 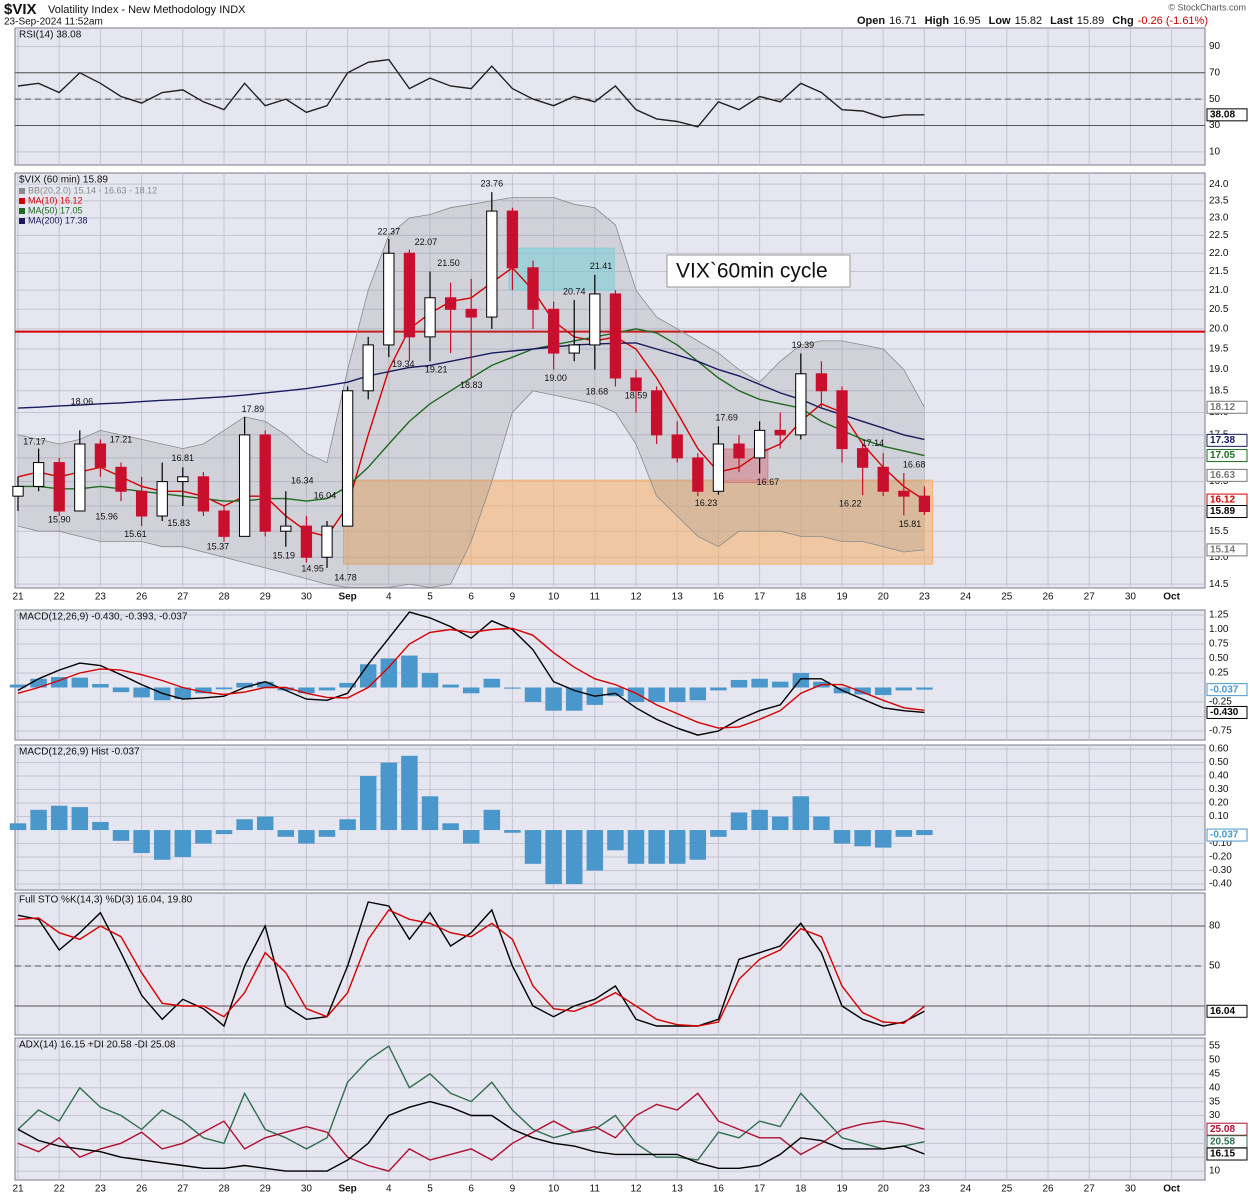 What do you see at coordinates (92, 190) in the screenshot?
I see `legend-label: BB(20,2.0) 15.14 - 16.63 - 18.12` at bounding box center [92, 190].